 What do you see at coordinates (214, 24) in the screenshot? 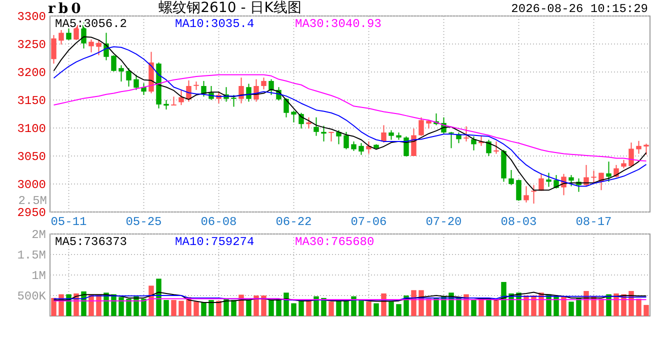
I see `text: MA10:3035.4` at bounding box center [214, 24].